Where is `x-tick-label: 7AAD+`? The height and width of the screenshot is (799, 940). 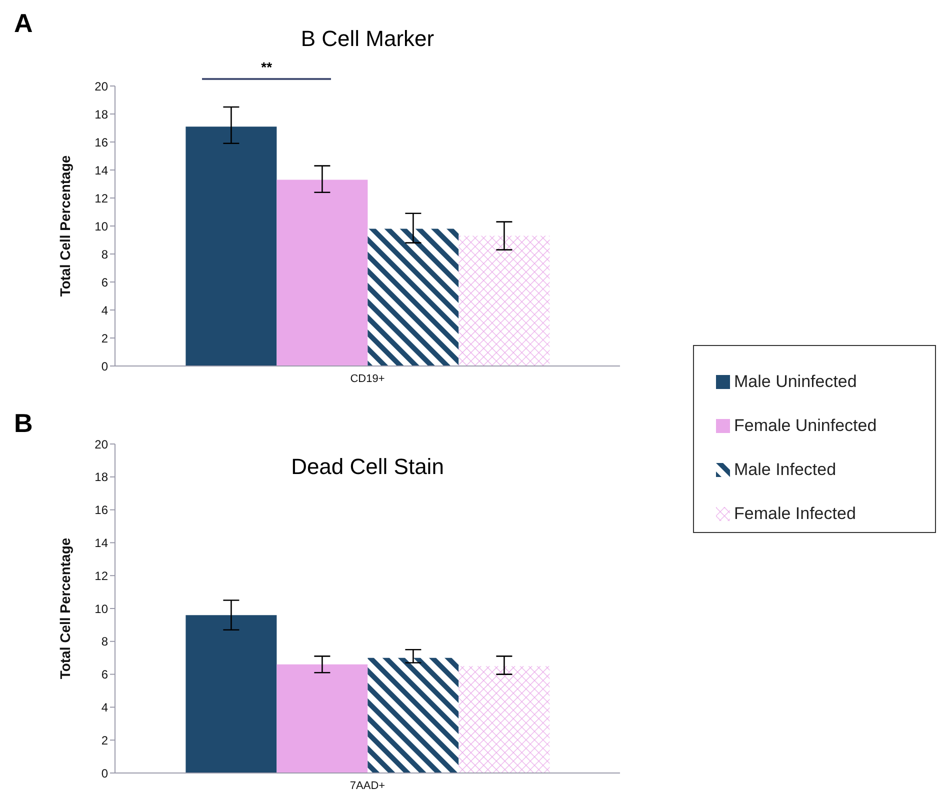
x-tick-label: 7AAD+ is located at coordinates (368, 786).